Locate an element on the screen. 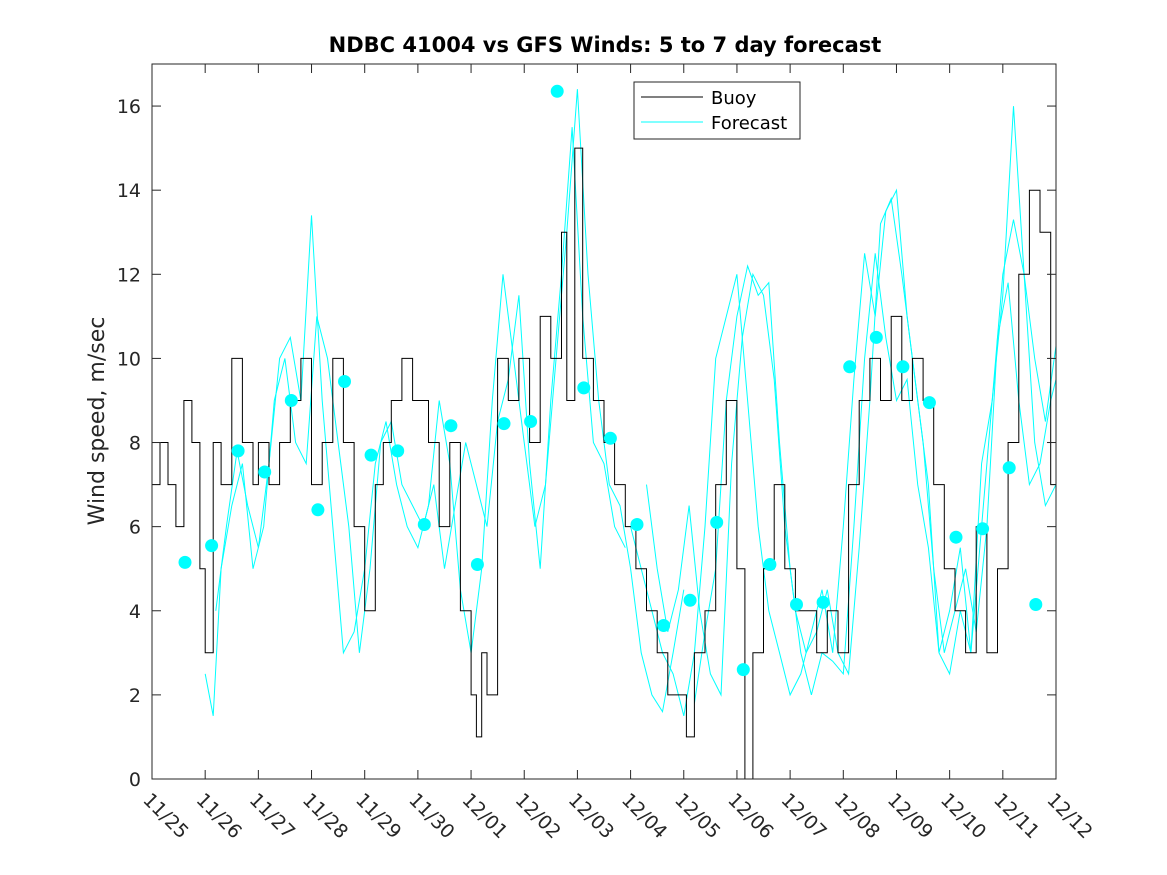 Image resolution: width=1167 pixels, height=875 pixels. y-tick-label: 10 is located at coordinates (129, 359).